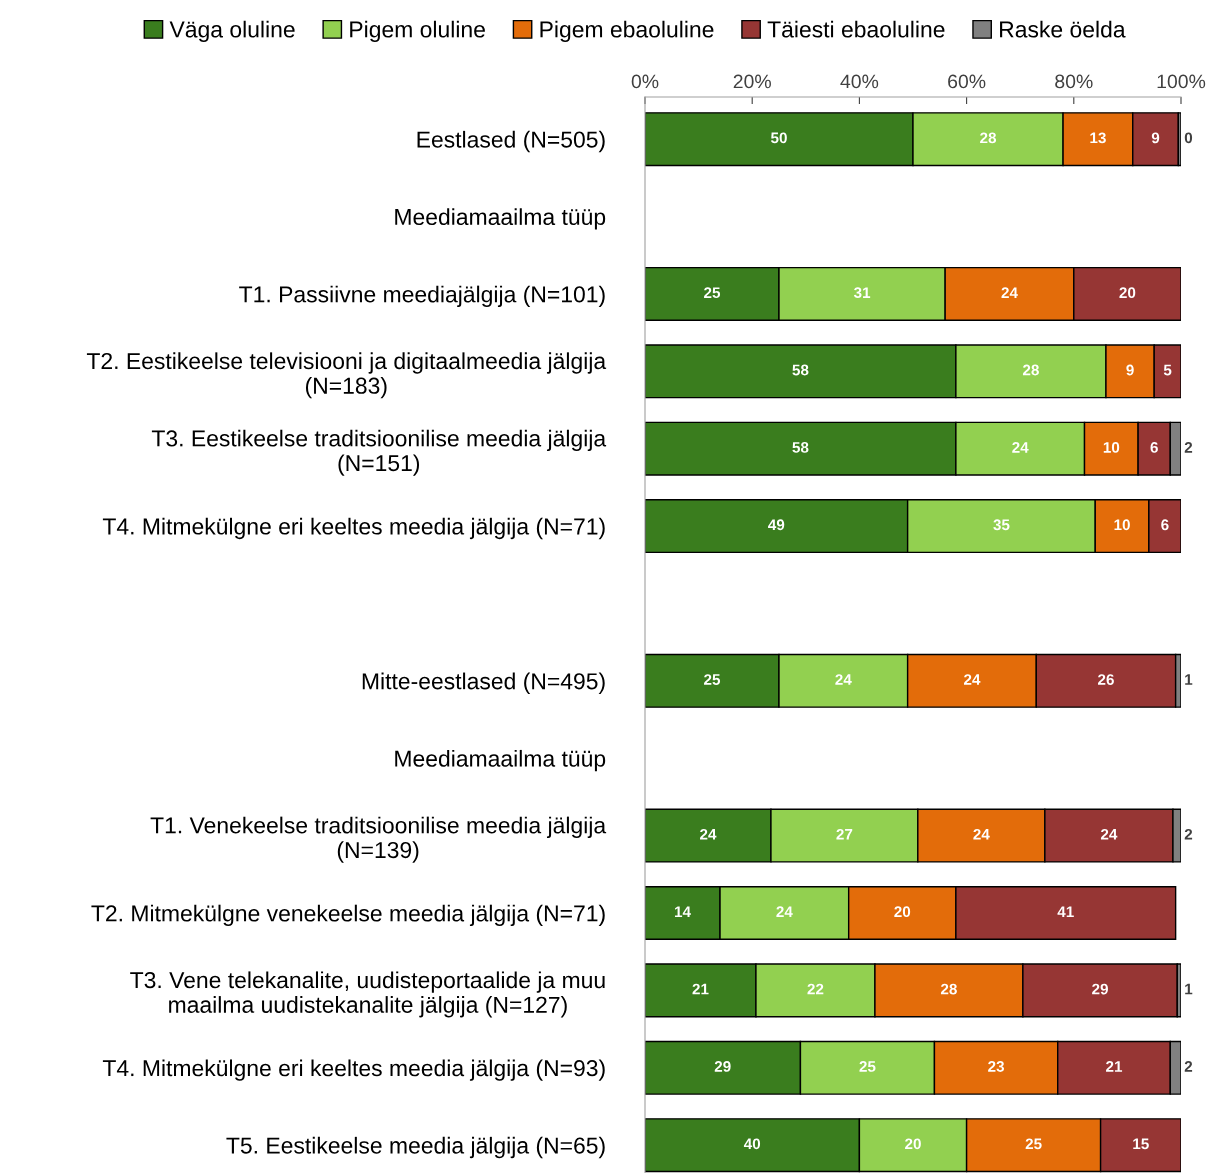  Describe the element at coordinates (778, 138) in the screenshot. I see `data-label: 50` at that location.